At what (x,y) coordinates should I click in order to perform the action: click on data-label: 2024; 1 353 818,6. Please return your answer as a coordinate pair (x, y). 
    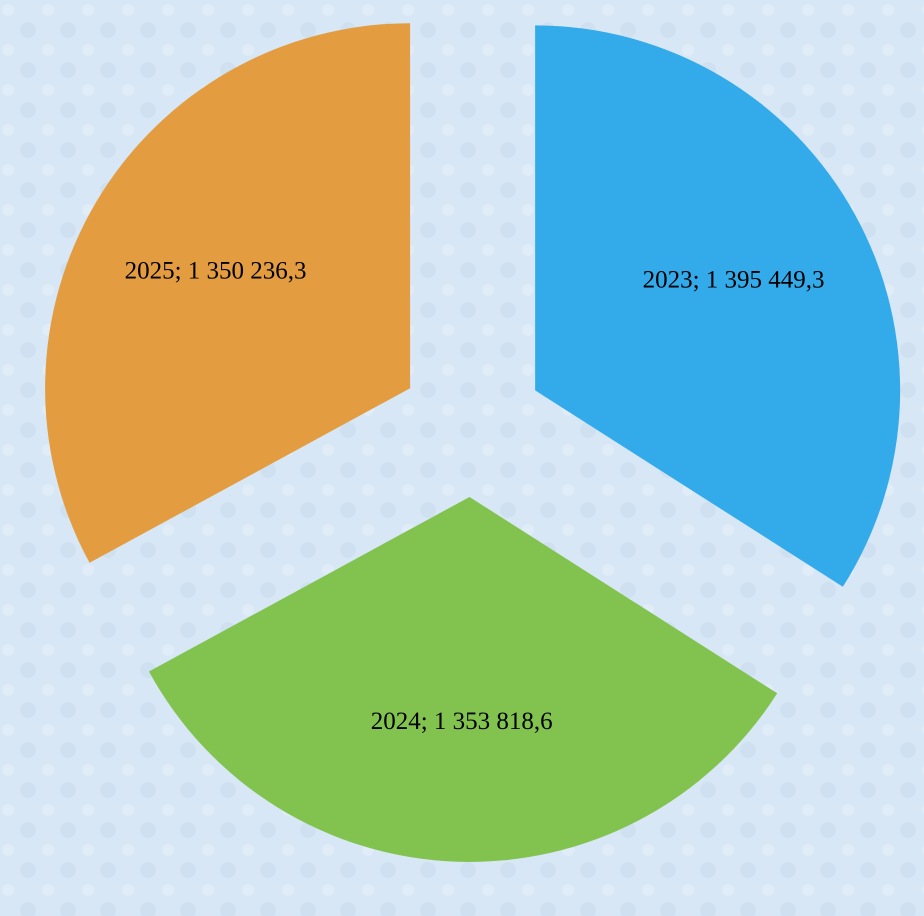
    Looking at the image, I should click on (462, 721).